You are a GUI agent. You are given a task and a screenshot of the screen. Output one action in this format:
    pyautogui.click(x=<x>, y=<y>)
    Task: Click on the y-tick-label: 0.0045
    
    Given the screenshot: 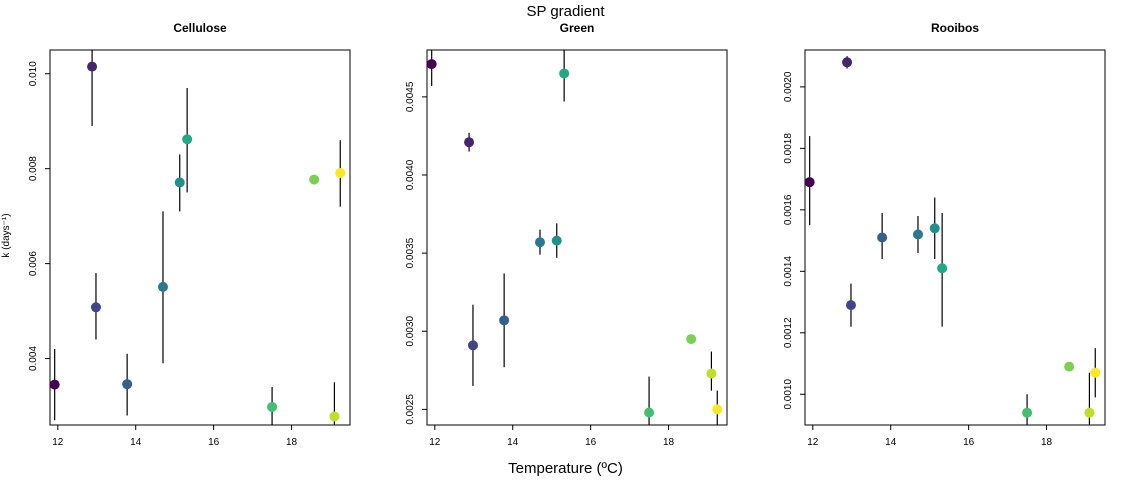 What is the action you would take?
    pyautogui.click(x=410, y=96)
    